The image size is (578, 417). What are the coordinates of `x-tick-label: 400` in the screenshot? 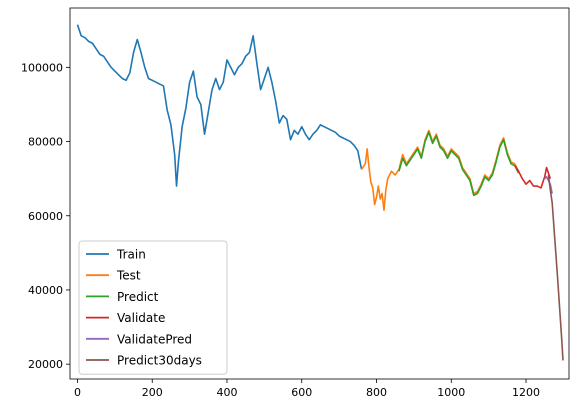 It's located at (226, 392).